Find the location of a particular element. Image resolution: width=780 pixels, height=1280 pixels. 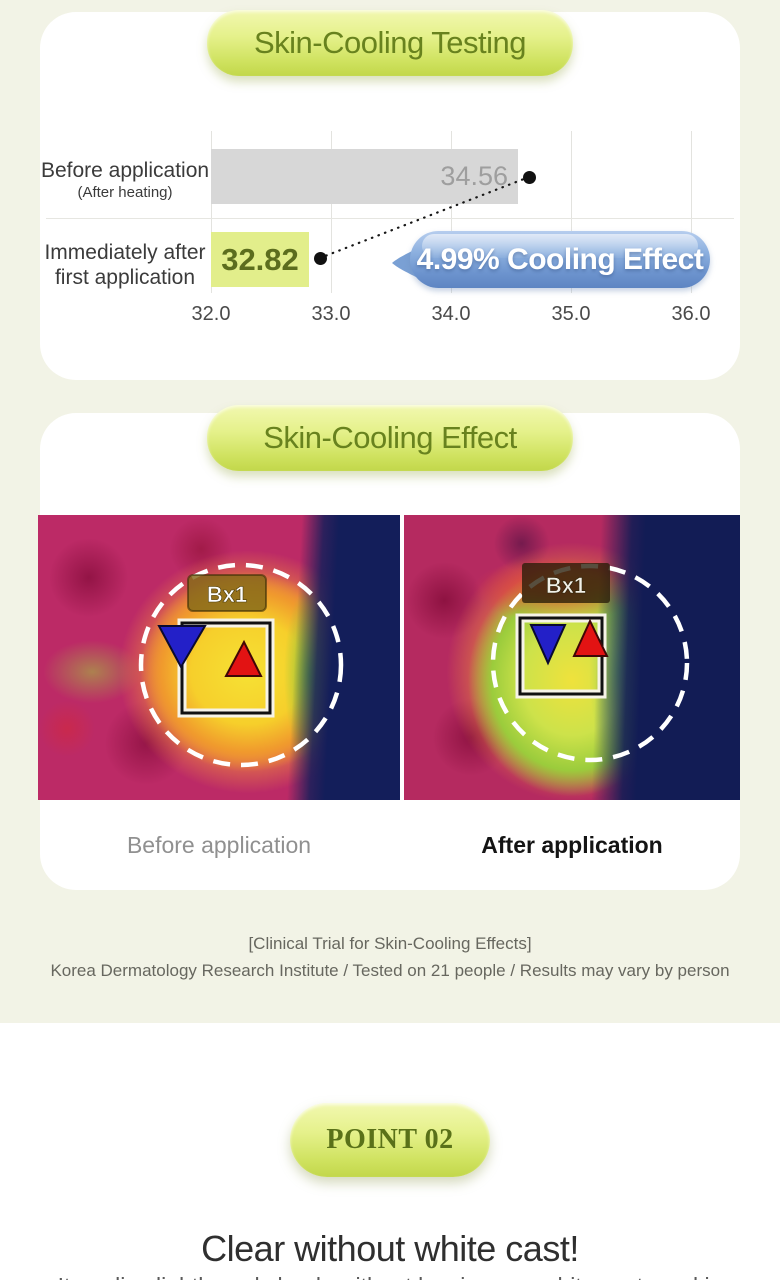

point-02-label: POINT 02 is located at coordinates (390, 1139).